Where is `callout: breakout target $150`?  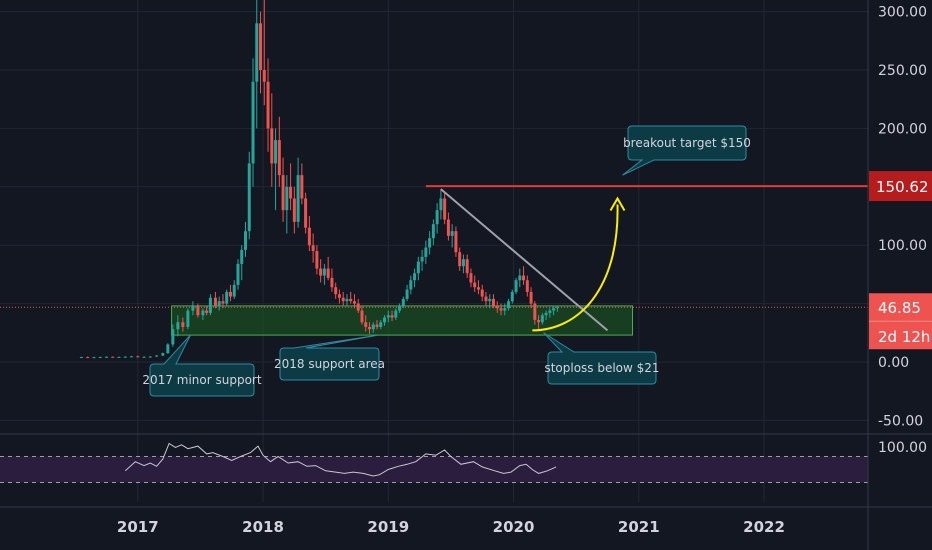 callout: breakout target $150 is located at coordinates (686, 150).